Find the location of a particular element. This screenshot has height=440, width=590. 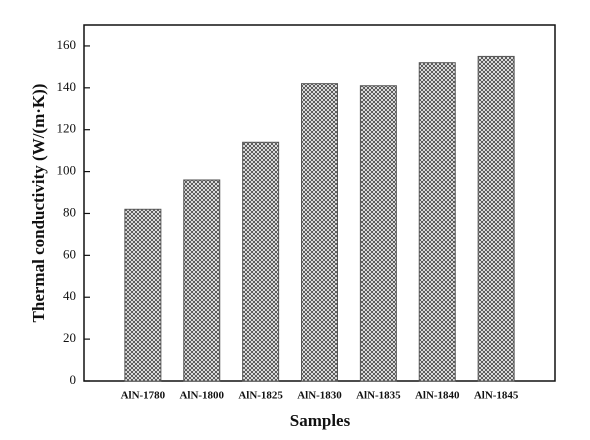

y-tick-label: 80 is located at coordinates (69, 211).